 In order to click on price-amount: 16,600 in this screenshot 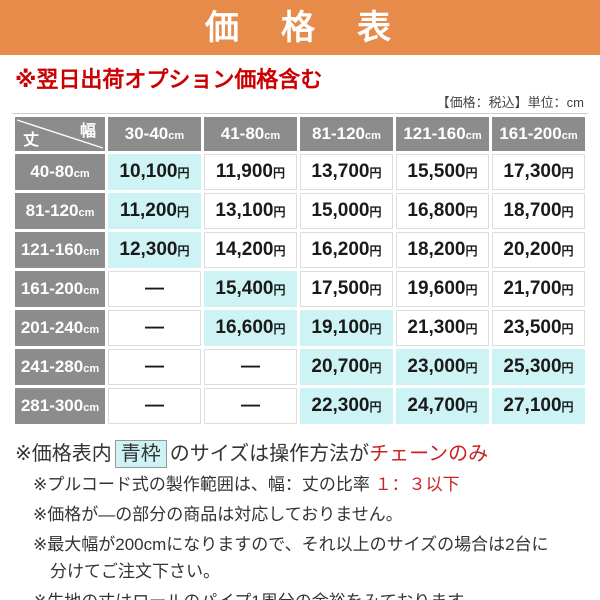, I will do `click(244, 327)`.